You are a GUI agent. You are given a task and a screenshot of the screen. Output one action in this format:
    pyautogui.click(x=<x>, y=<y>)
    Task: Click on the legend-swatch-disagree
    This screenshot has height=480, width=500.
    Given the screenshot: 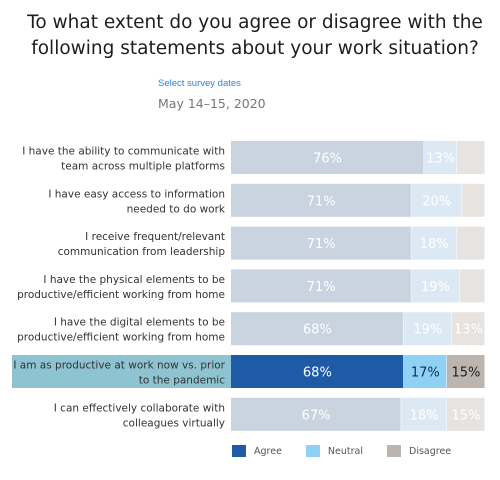 What is the action you would take?
    pyautogui.click(x=394, y=451)
    